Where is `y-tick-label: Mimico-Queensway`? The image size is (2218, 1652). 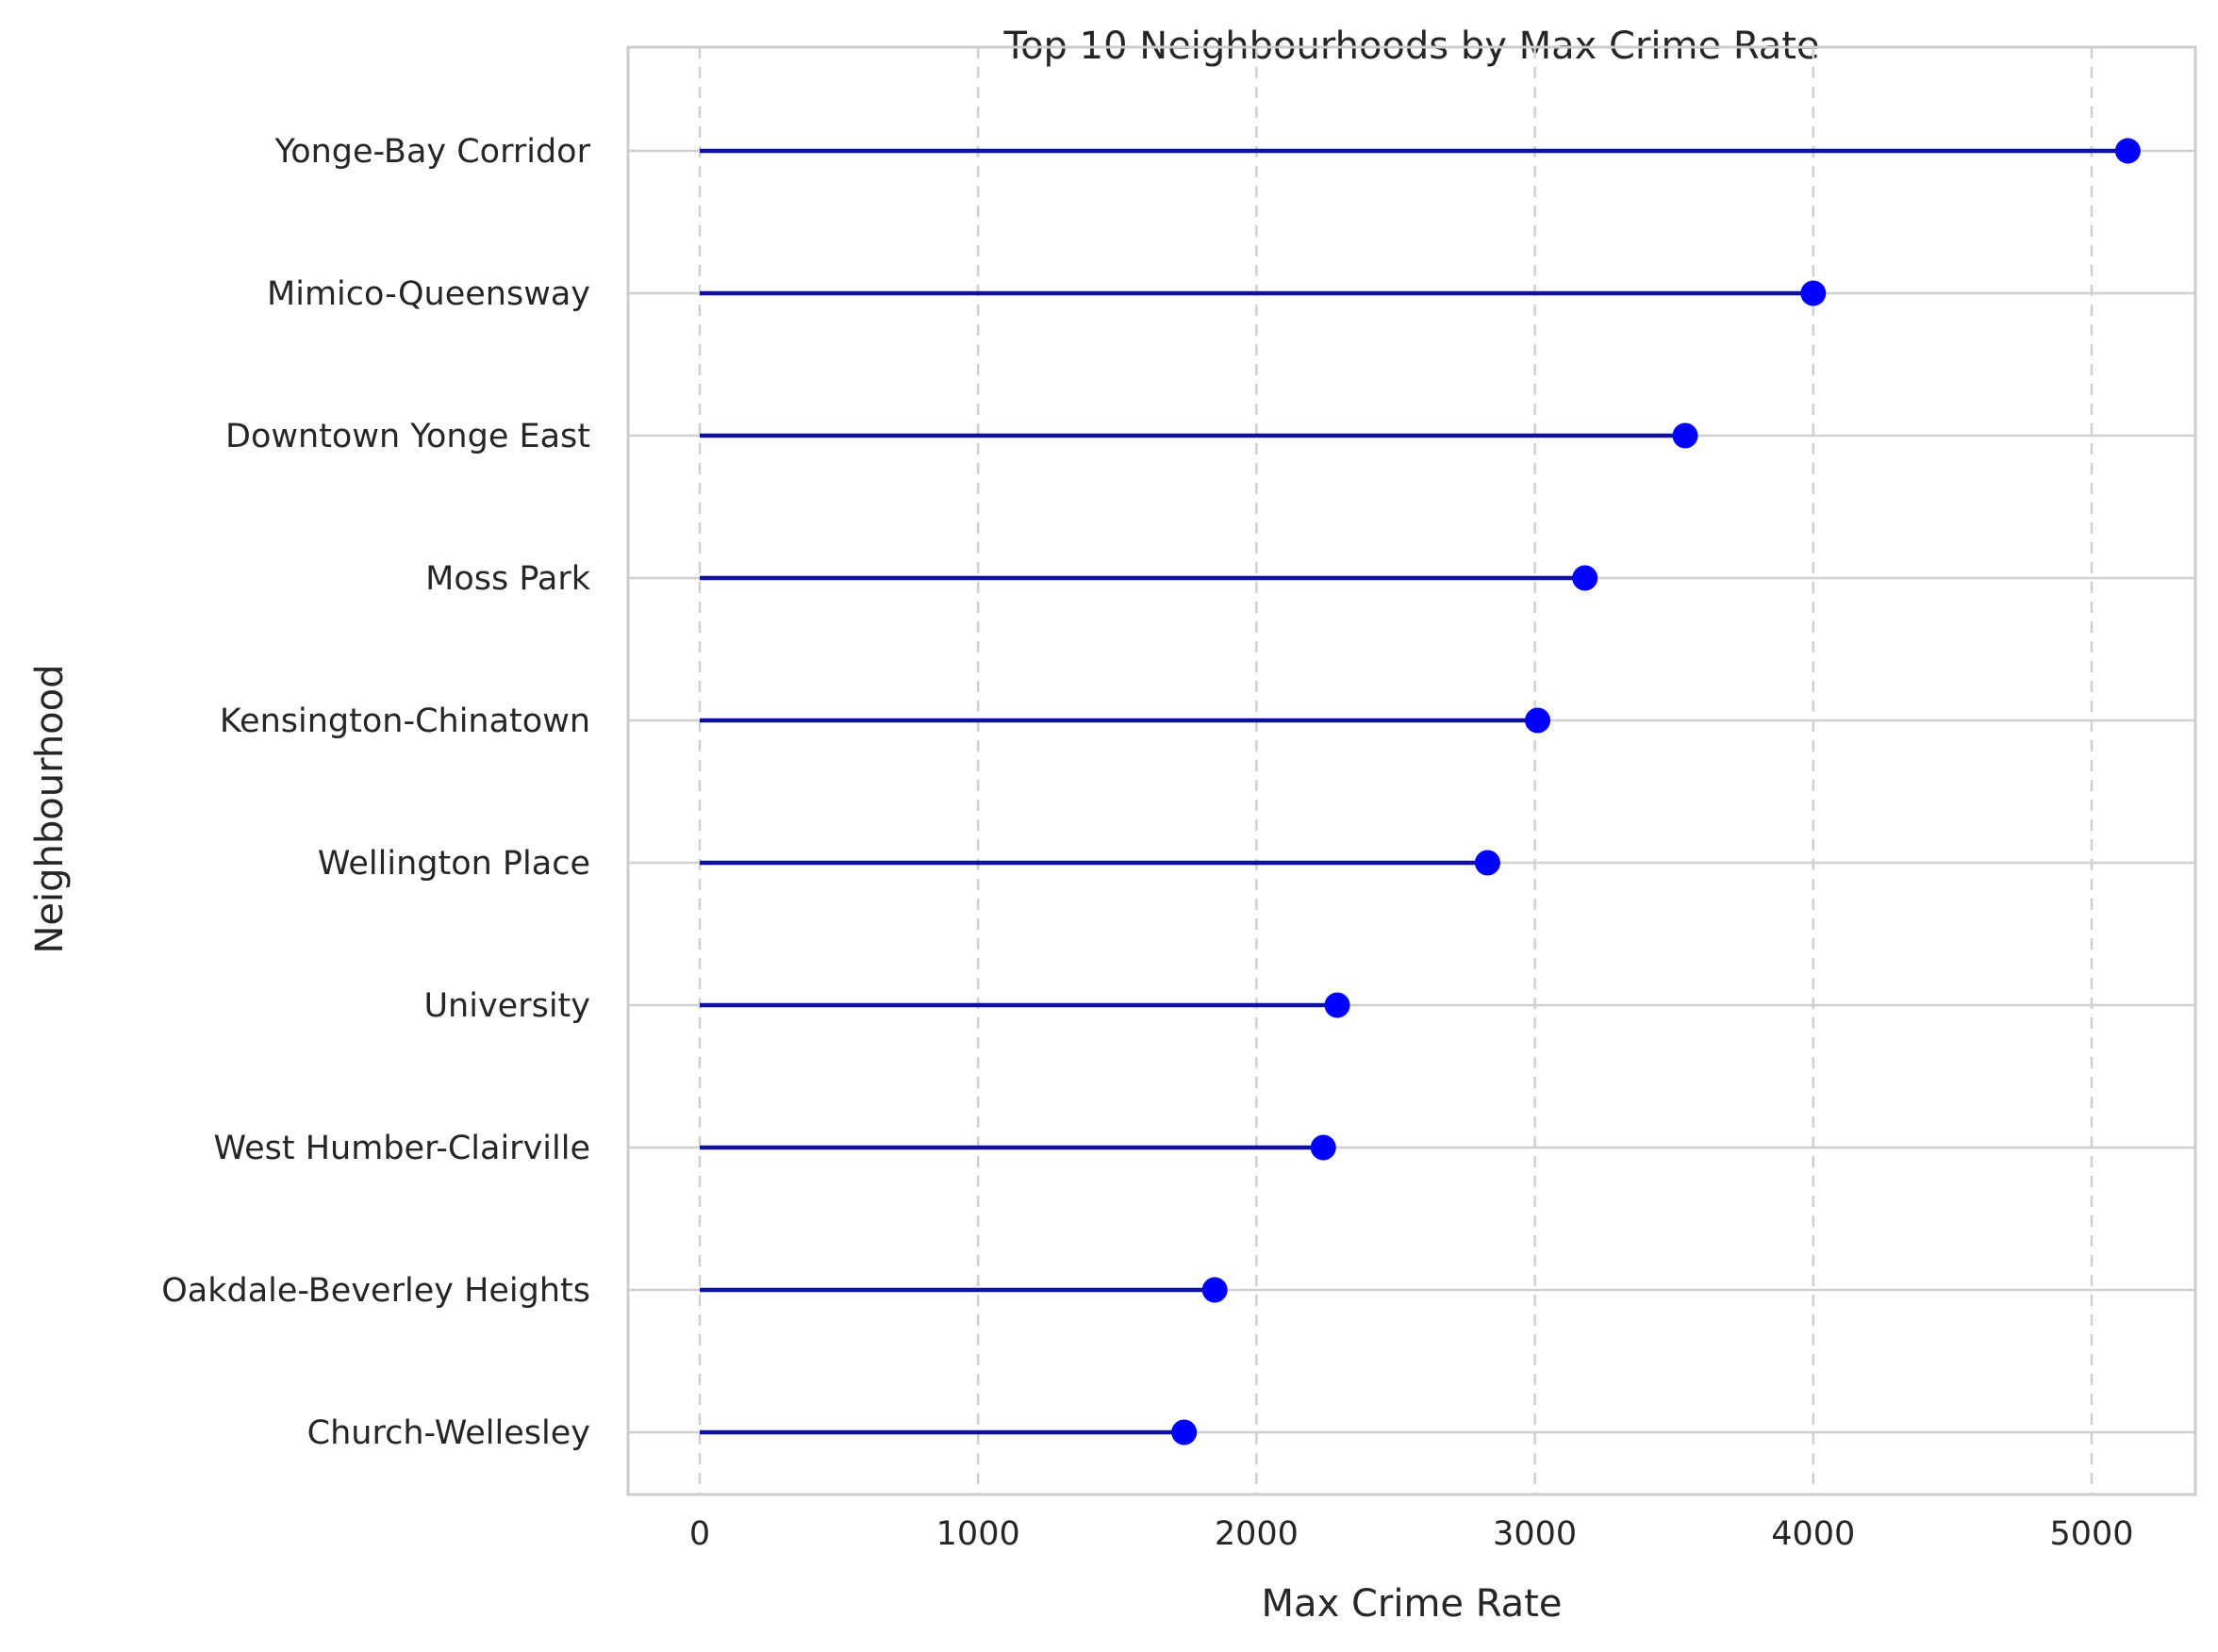 y-tick-label: Mimico-Queensway is located at coordinates (428, 294).